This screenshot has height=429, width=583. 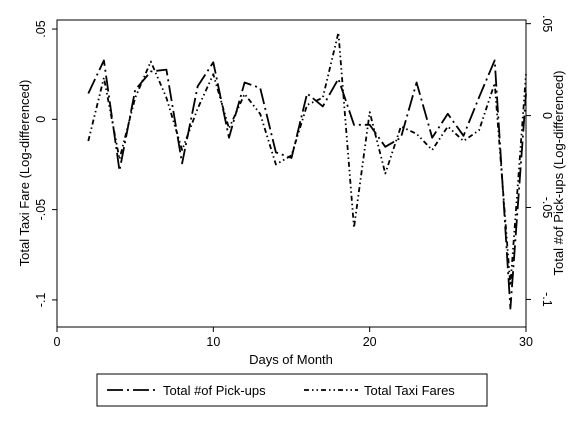 What do you see at coordinates (370, 342) in the screenshot?
I see `x-axis-tick-label: 20` at bounding box center [370, 342].